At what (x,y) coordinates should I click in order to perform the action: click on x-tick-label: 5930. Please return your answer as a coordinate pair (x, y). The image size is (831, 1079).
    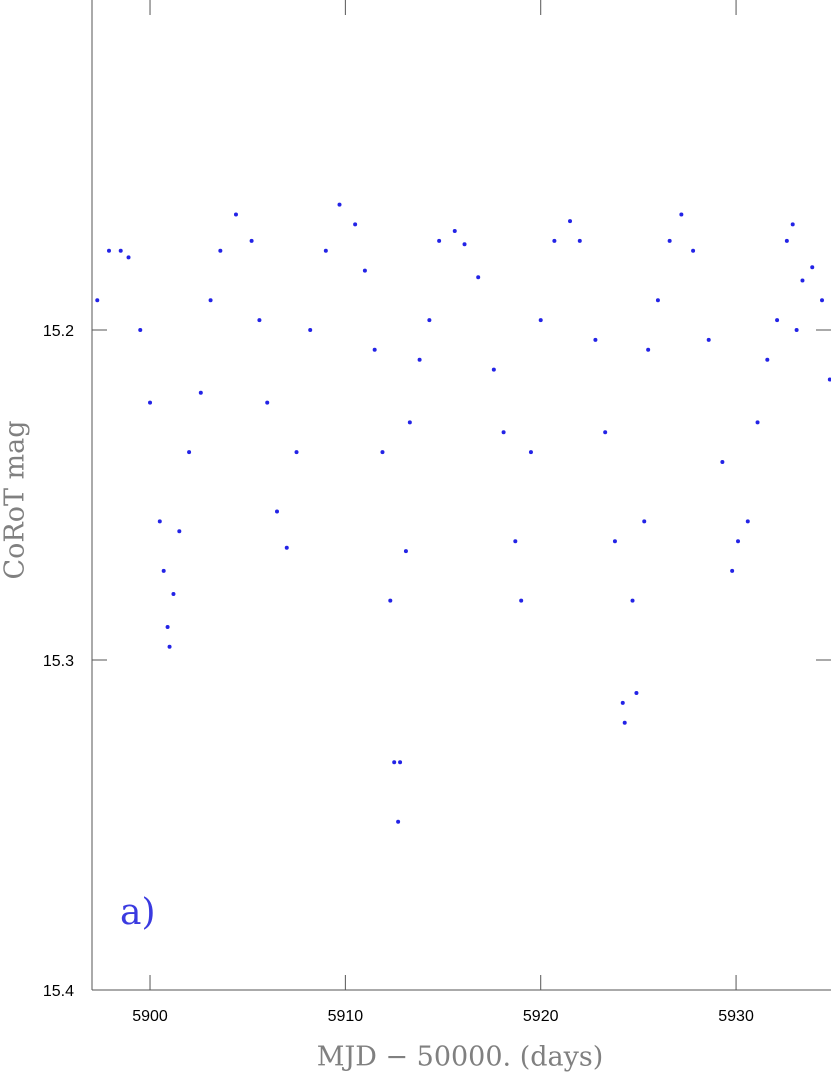
    Looking at the image, I should click on (736, 1016).